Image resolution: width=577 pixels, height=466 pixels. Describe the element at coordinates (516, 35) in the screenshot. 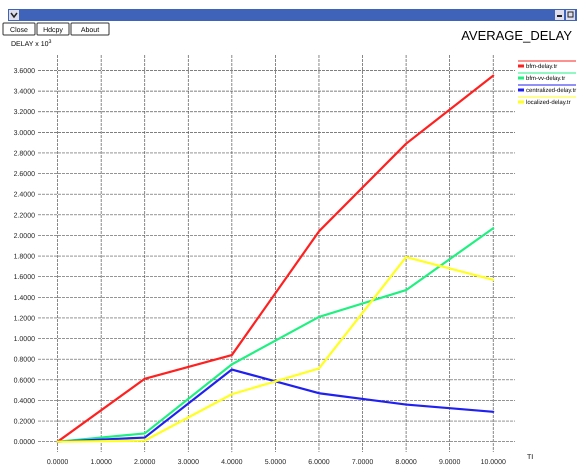

I see `chart-title: AVERAGE_DELAY` at that location.